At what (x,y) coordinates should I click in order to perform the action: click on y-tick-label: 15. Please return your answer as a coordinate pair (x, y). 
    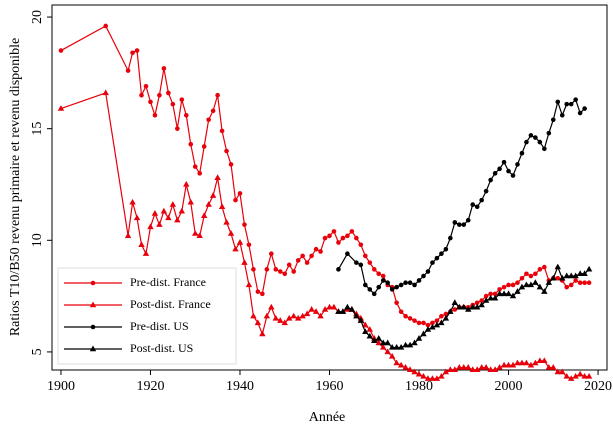
    Looking at the image, I should click on (37, 129).